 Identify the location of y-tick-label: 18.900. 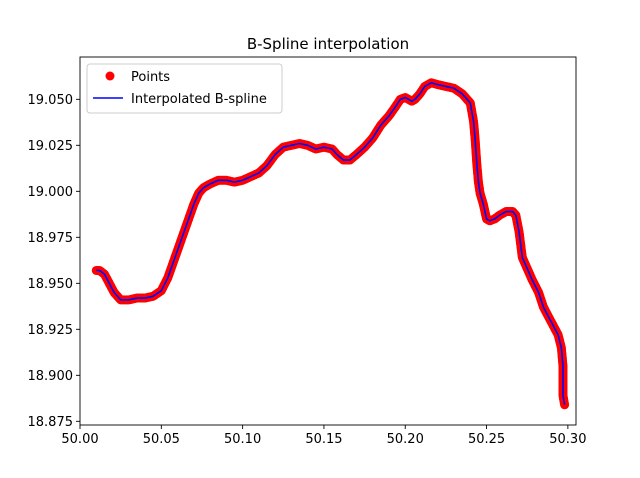
(51, 376).